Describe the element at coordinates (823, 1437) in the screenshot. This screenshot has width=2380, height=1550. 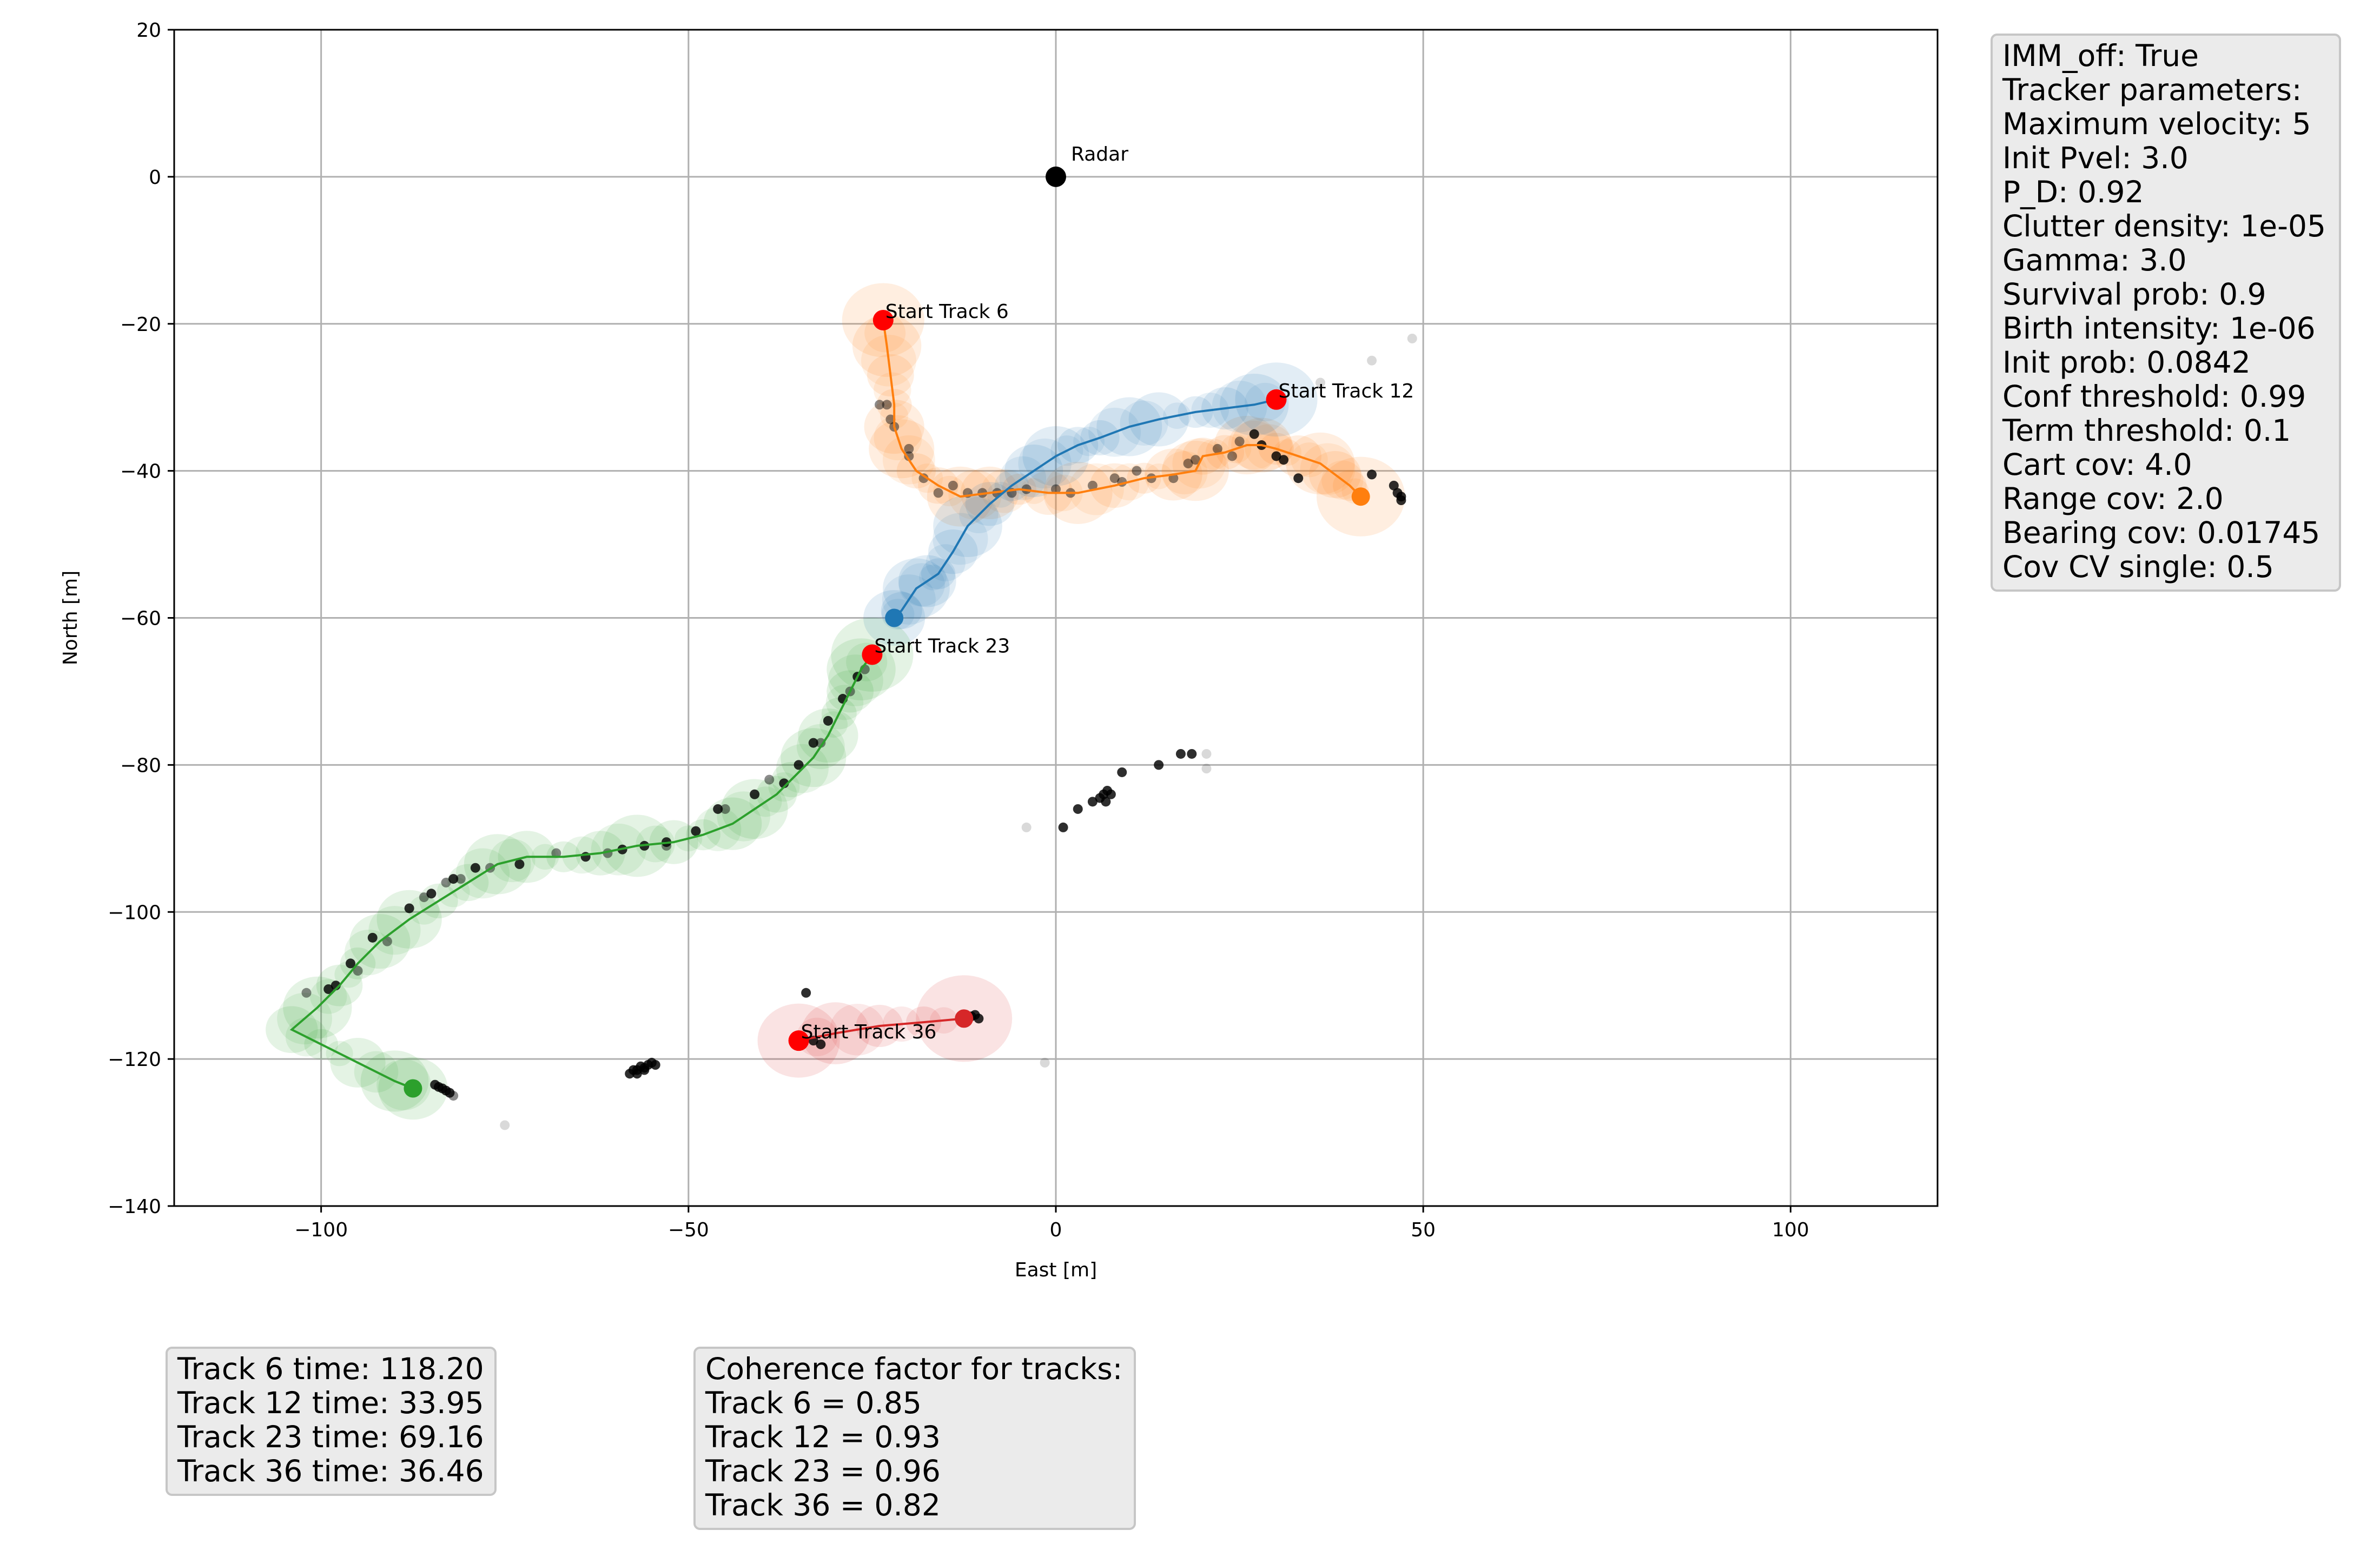
I see `coherence-line: Track 12 = 0.93` at that location.